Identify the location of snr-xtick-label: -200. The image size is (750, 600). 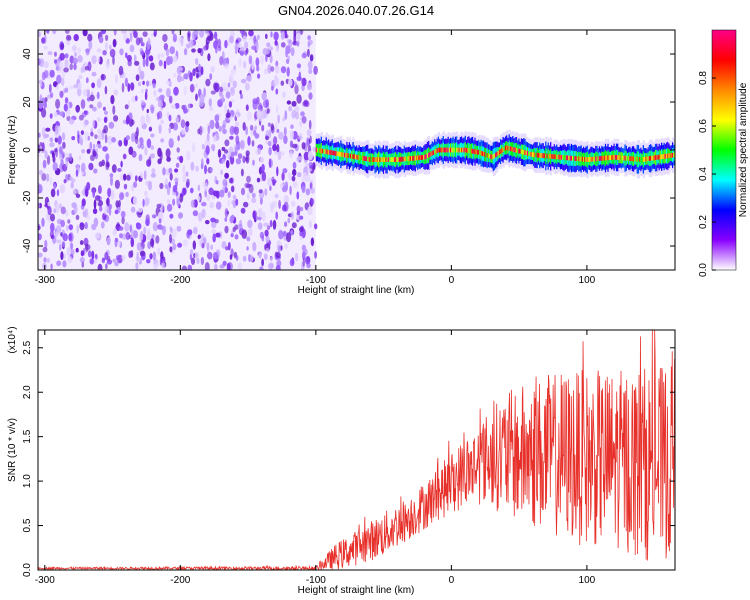
(180, 580).